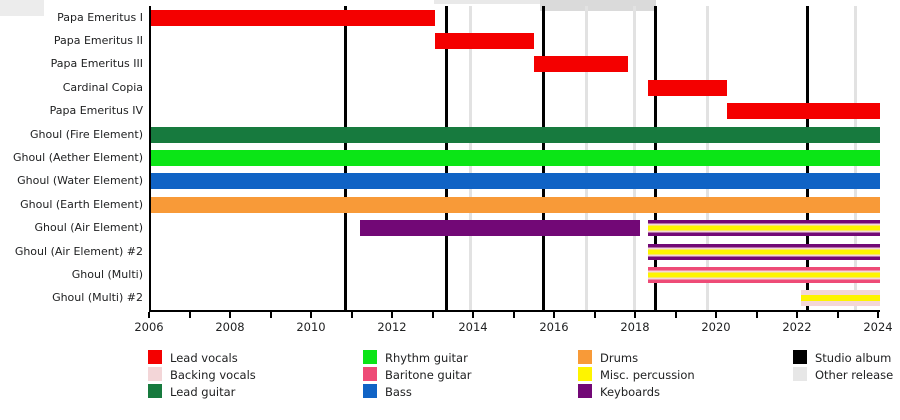 The image size is (900, 420). What do you see at coordinates (619, 358) in the screenshot?
I see `legend-label: Drums` at bounding box center [619, 358].